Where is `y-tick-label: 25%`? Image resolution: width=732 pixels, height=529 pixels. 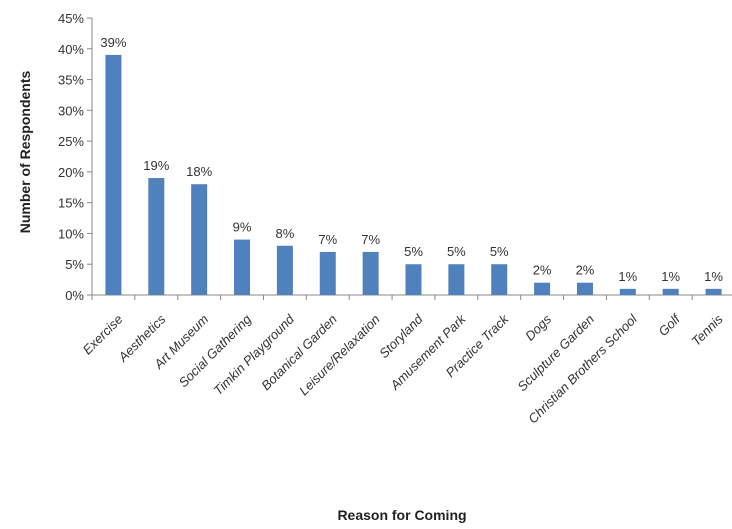
y-tick-label: 25% is located at coordinates (71, 141).